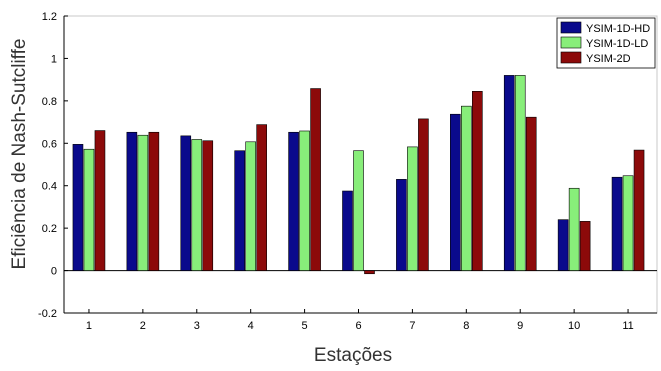  Describe the element at coordinates (466, 326) in the screenshot. I see `x-tick-label: 8` at that location.